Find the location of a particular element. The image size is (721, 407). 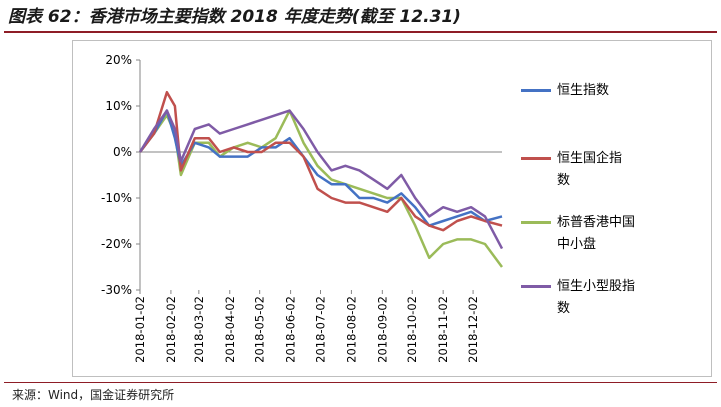

x-tick-label: 2018-06-02 is located at coordinates (291, 329).